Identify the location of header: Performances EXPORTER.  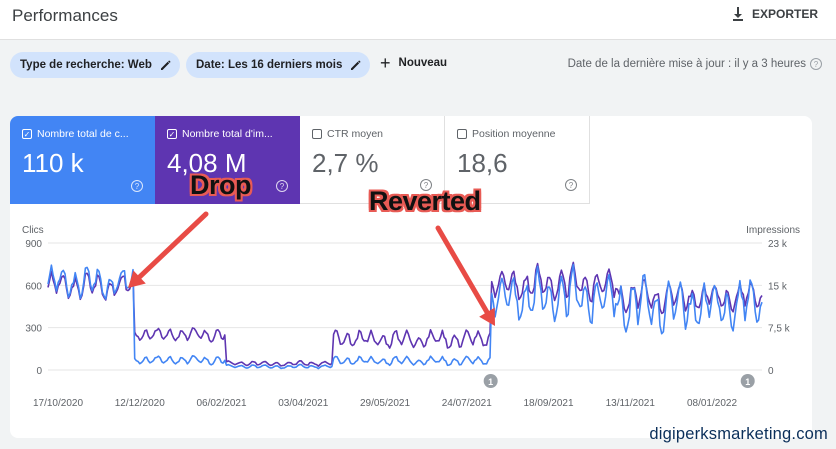
(418, 20).